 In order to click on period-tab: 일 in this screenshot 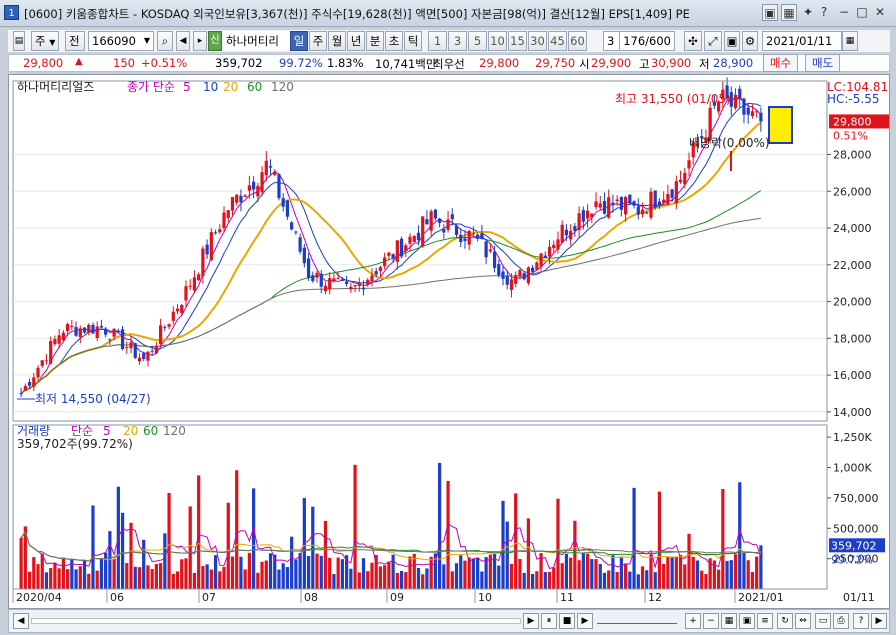, I will do `click(299, 41)`.